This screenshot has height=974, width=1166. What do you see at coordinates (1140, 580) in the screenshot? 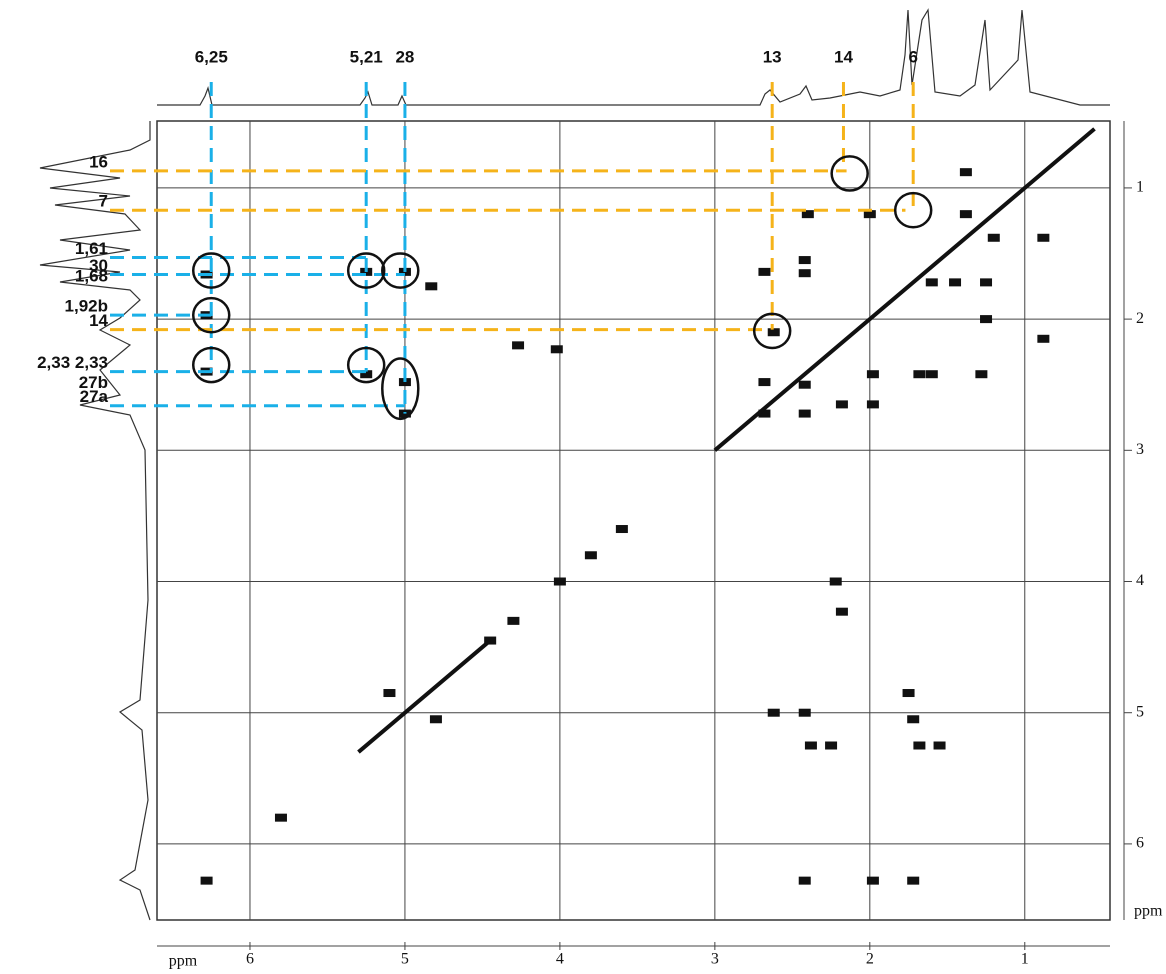
I see `y-tick-label: 4` at bounding box center [1140, 580].